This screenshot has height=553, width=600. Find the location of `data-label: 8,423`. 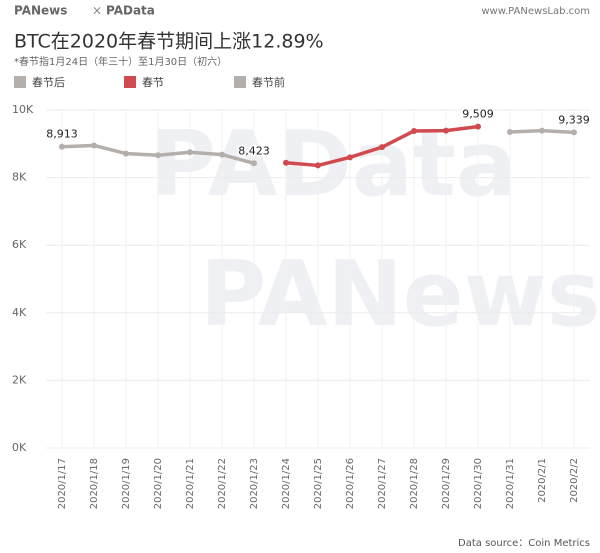

data-label: 8,423 is located at coordinates (254, 150).